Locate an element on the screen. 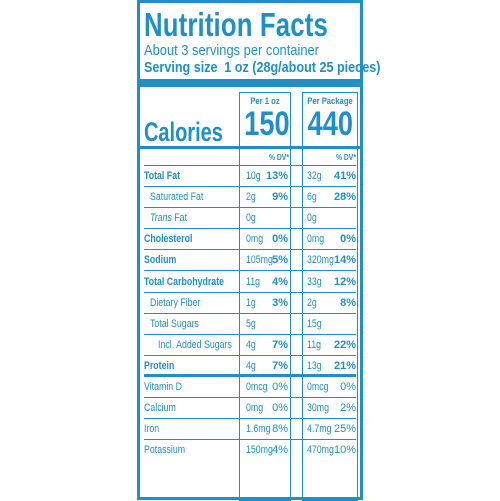 This screenshot has width=500, height=501. nutrient-name: Incl. Added Sugars is located at coordinates (195, 344).